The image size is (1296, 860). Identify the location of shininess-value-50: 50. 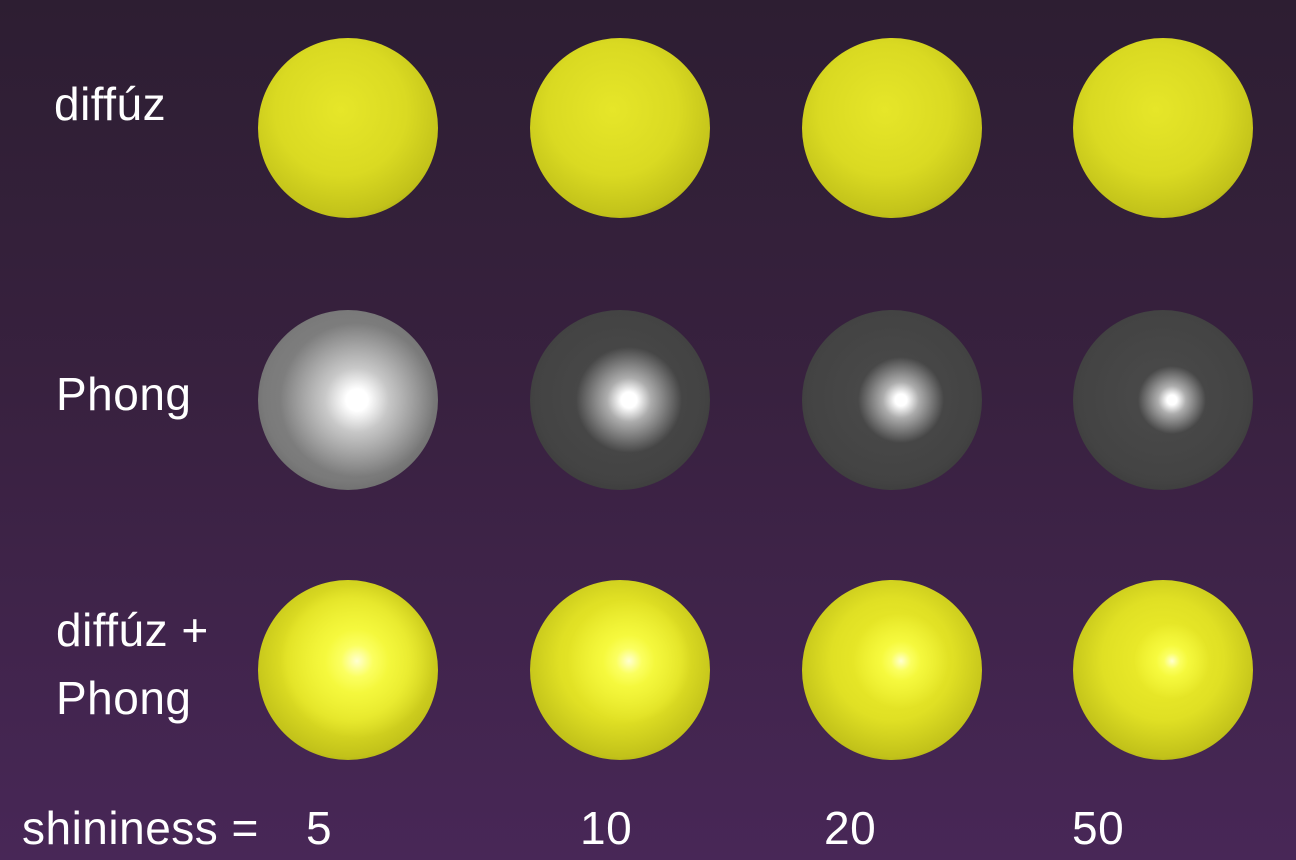
(1098, 828).